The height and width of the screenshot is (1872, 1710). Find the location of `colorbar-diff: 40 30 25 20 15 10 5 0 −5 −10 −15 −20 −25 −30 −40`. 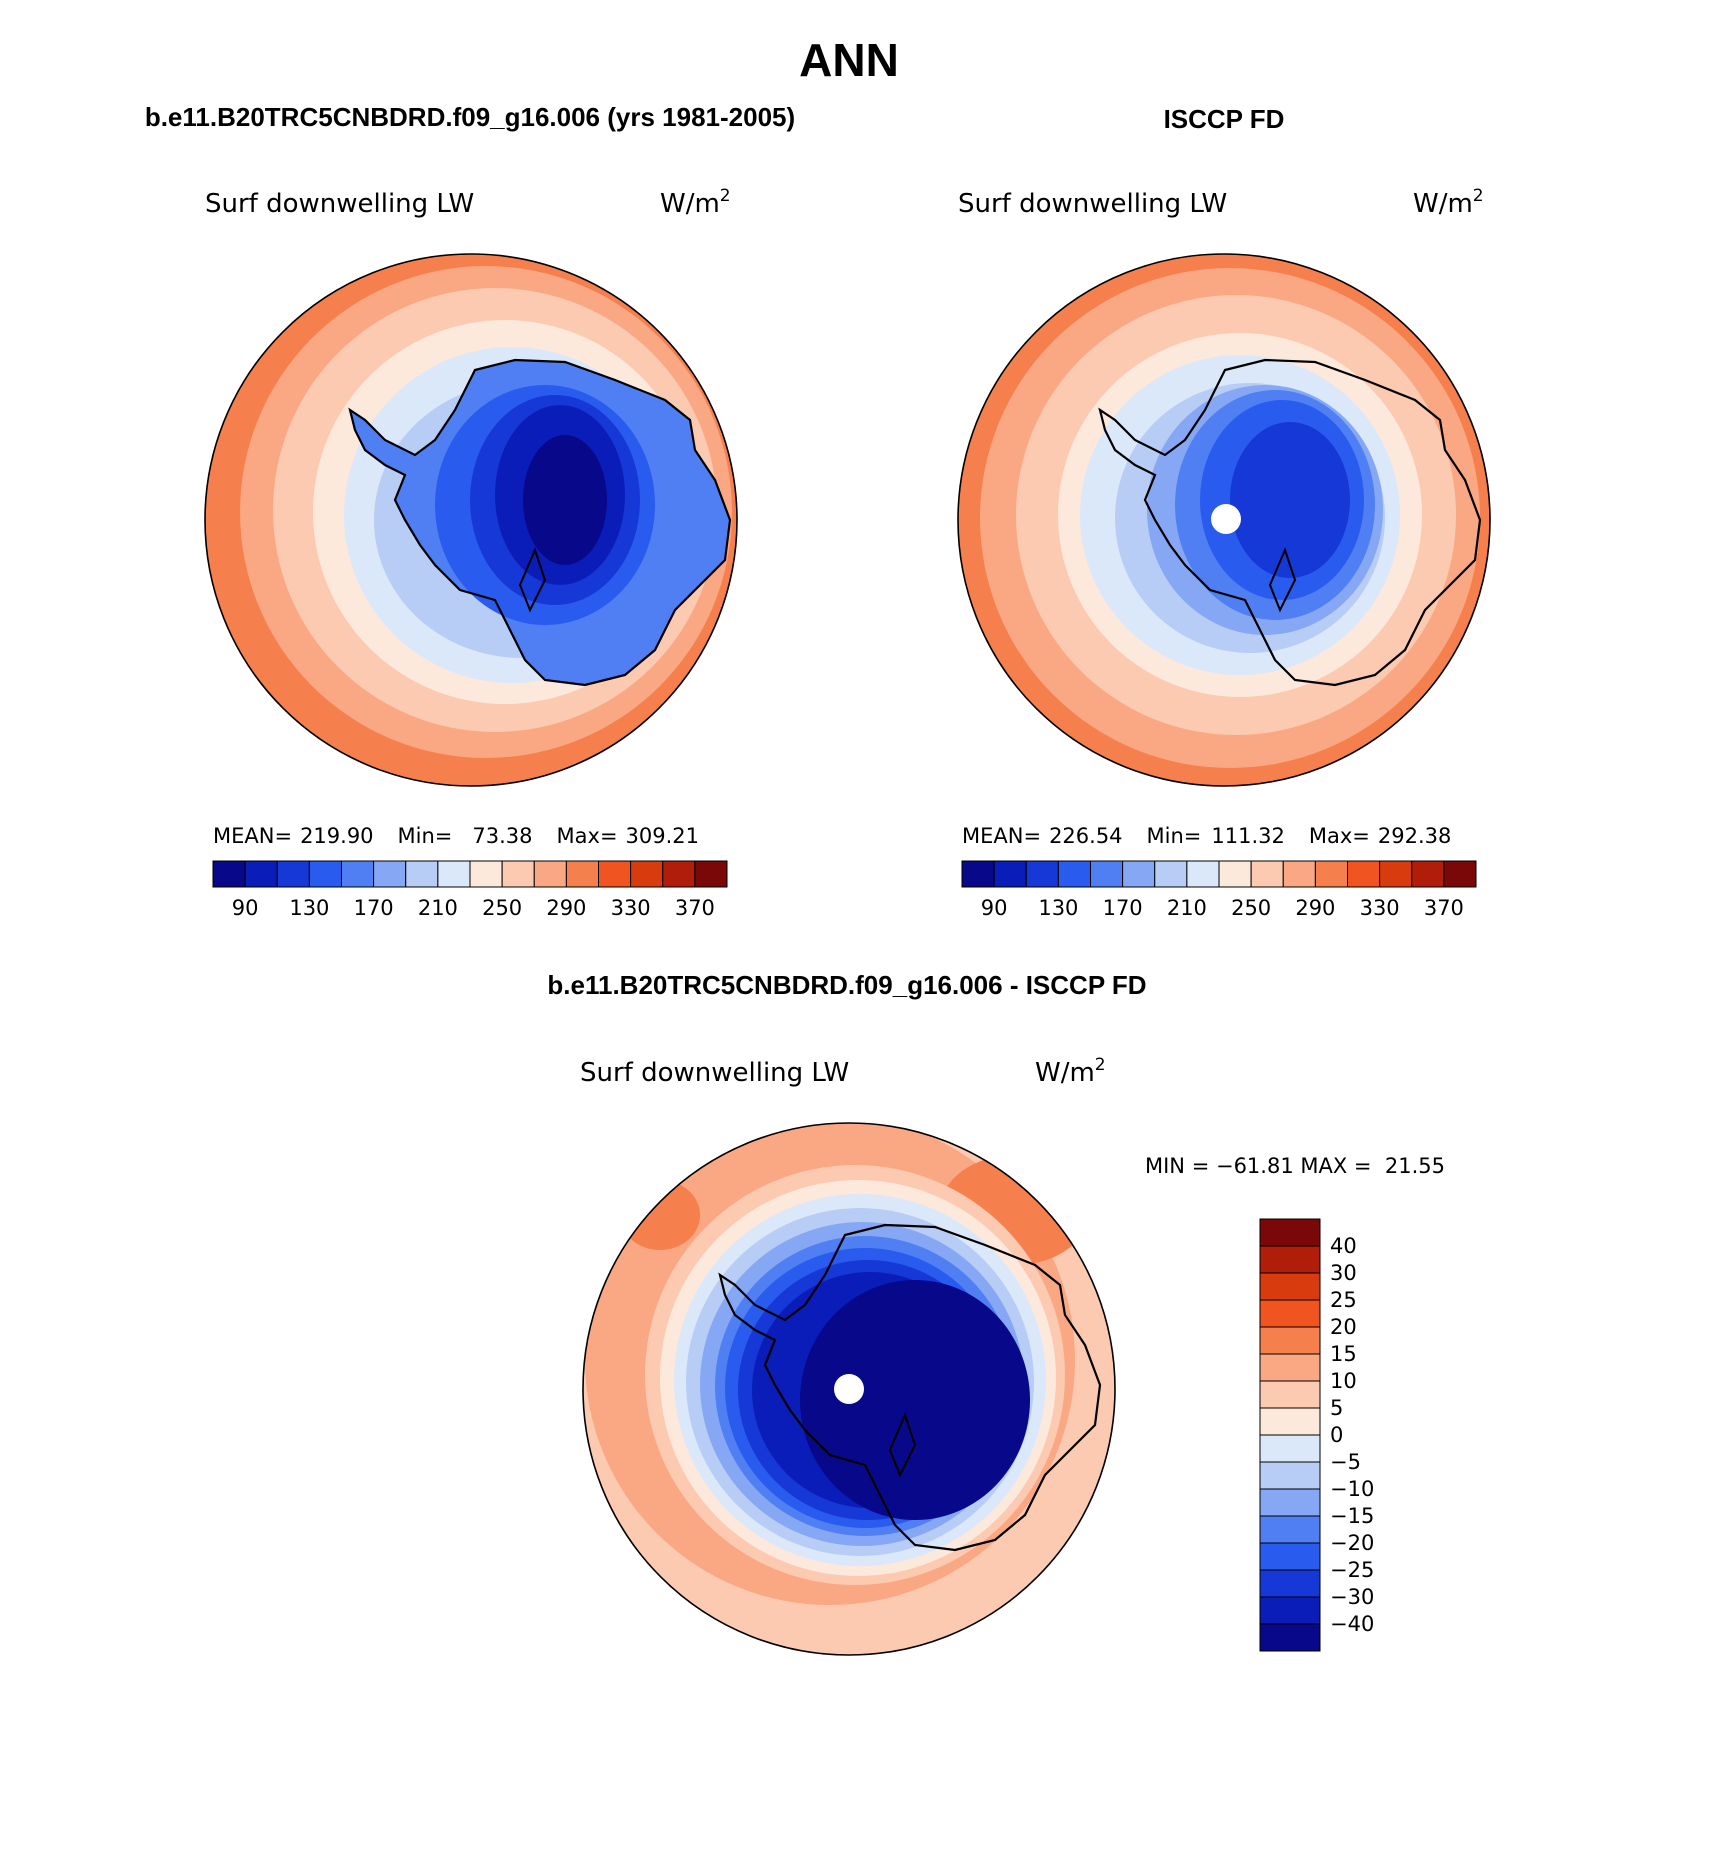

colorbar-diff: 40 30 25 20 15 10 5 0 −5 −10 −15 −20 −25 −30 −40 is located at coordinates (1316, 1435).